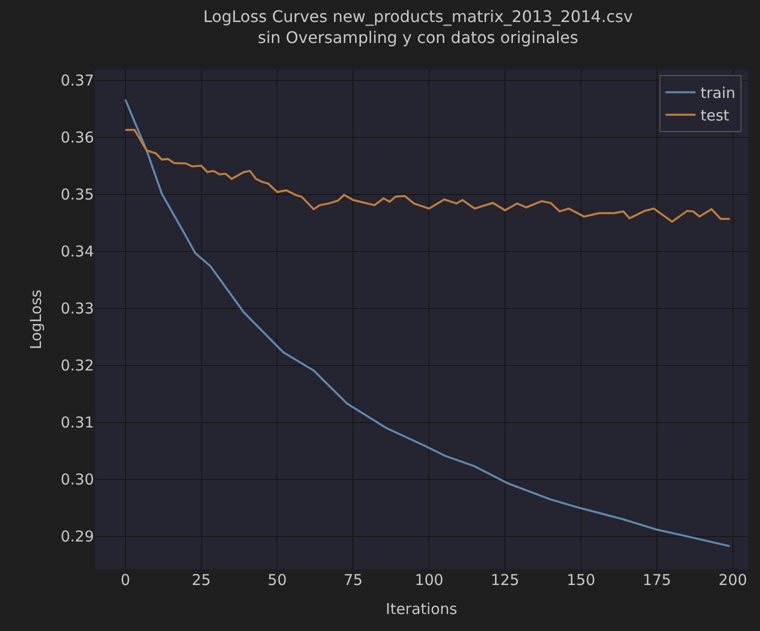 The height and width of the screenshot is (631, 760). Describe the element at coordinates (277, 580) in the screenshot. I see `x-tick-label: 50` at that location.